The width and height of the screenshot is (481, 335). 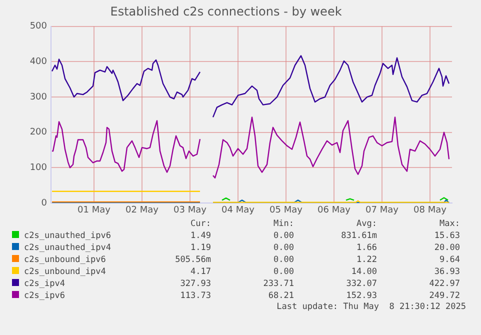 What do you see at coordinates (361, 296) in the screenshot?
I see `text: 152.93` at bounding box center [361, 296].